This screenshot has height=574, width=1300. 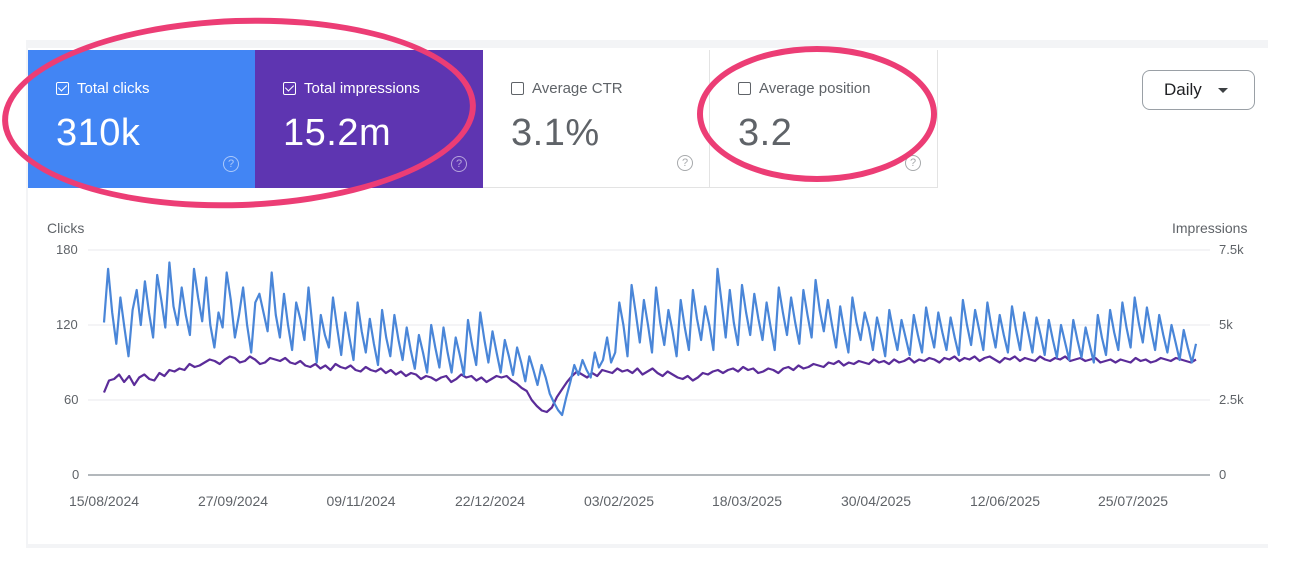 I want to click on average-position-checkbox, so click(x=744, y=88).